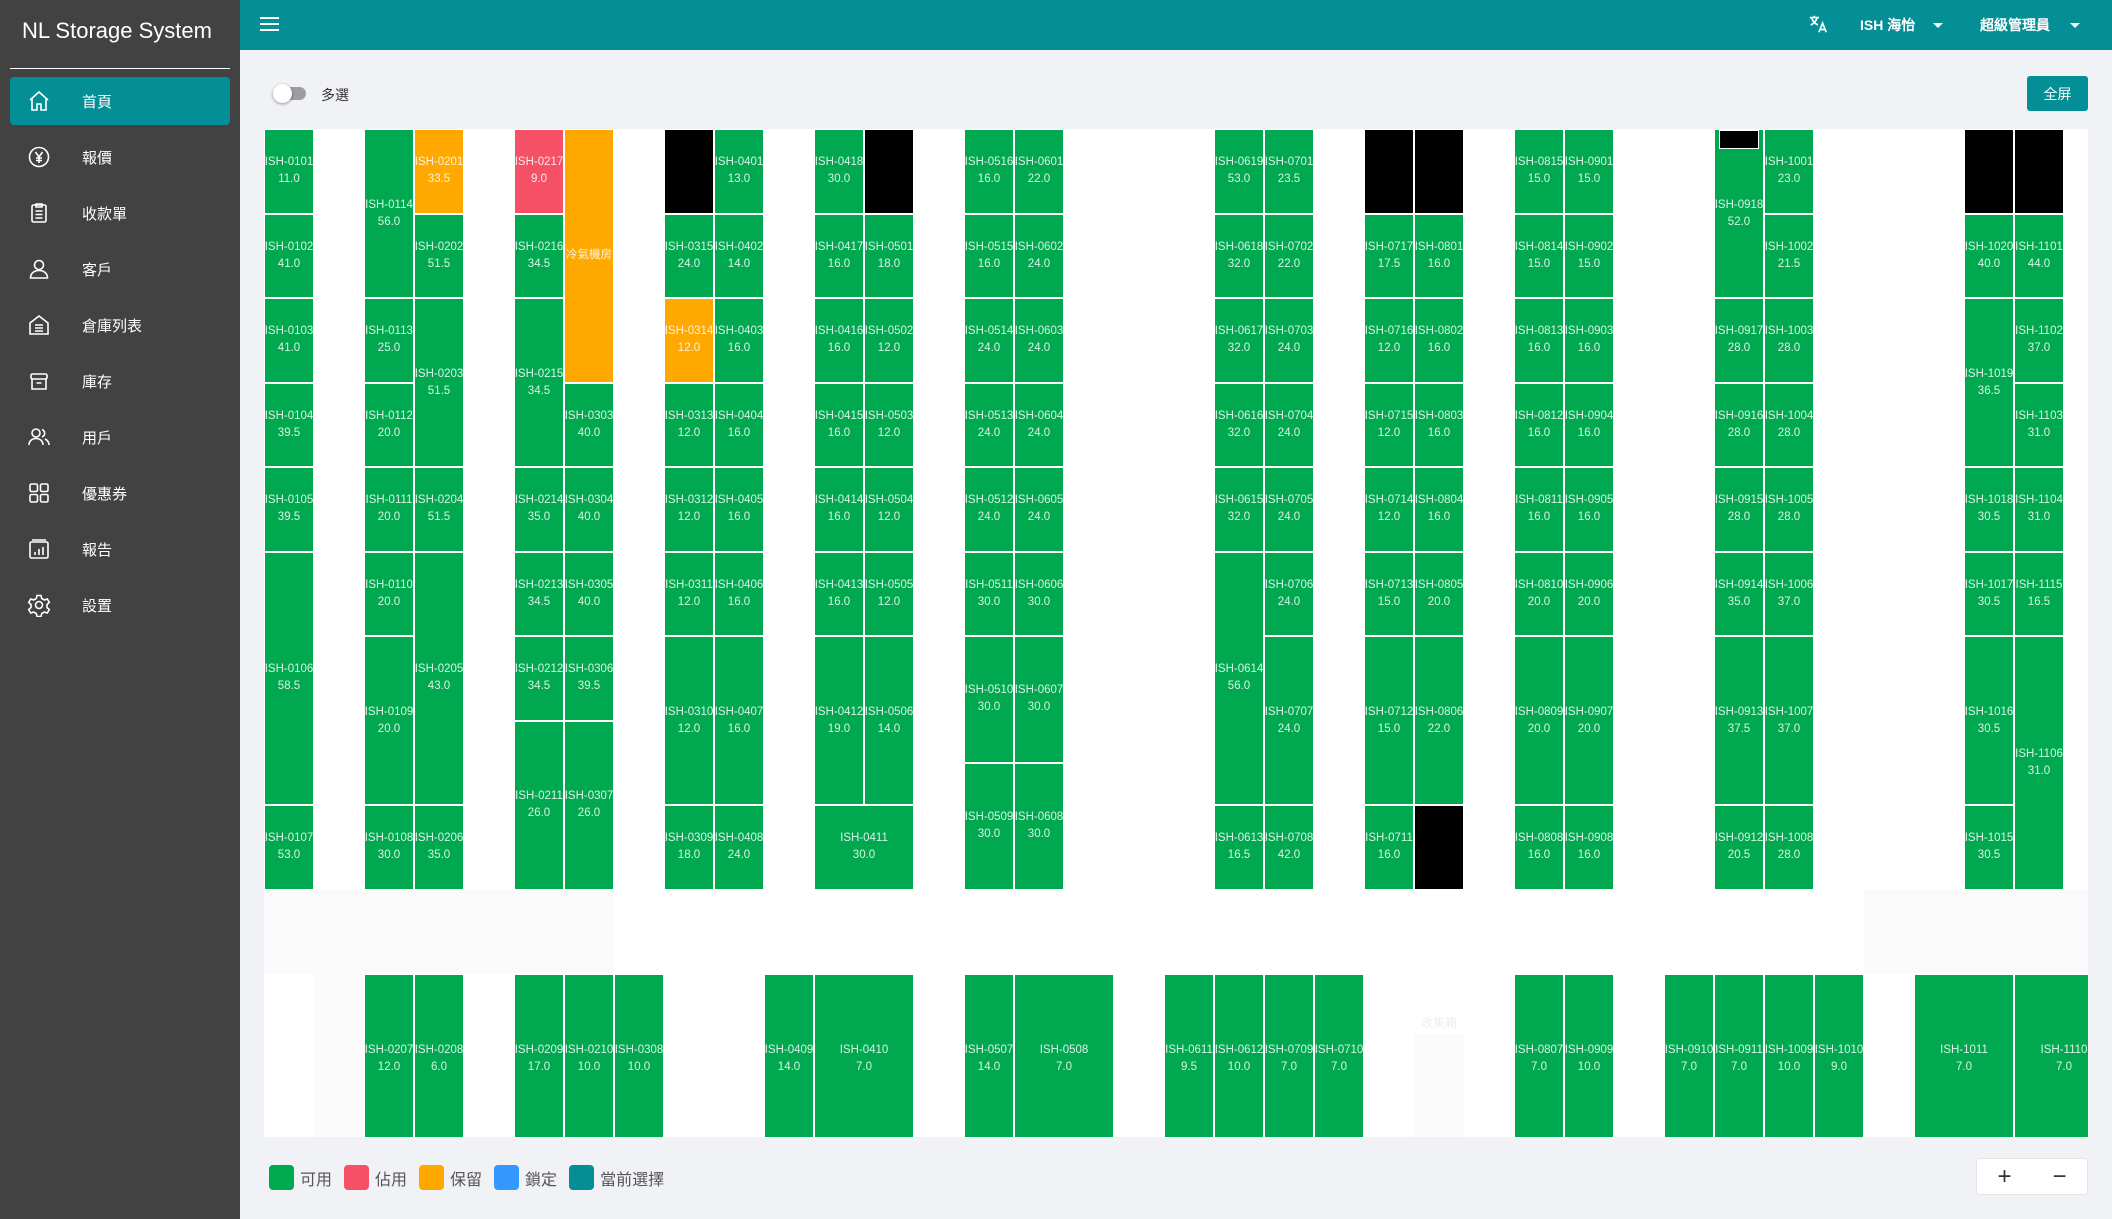 This screenshot has height=1219, width=2112. I want to click on storage-unit: ISH-0101 11.0, so click(289, 171).